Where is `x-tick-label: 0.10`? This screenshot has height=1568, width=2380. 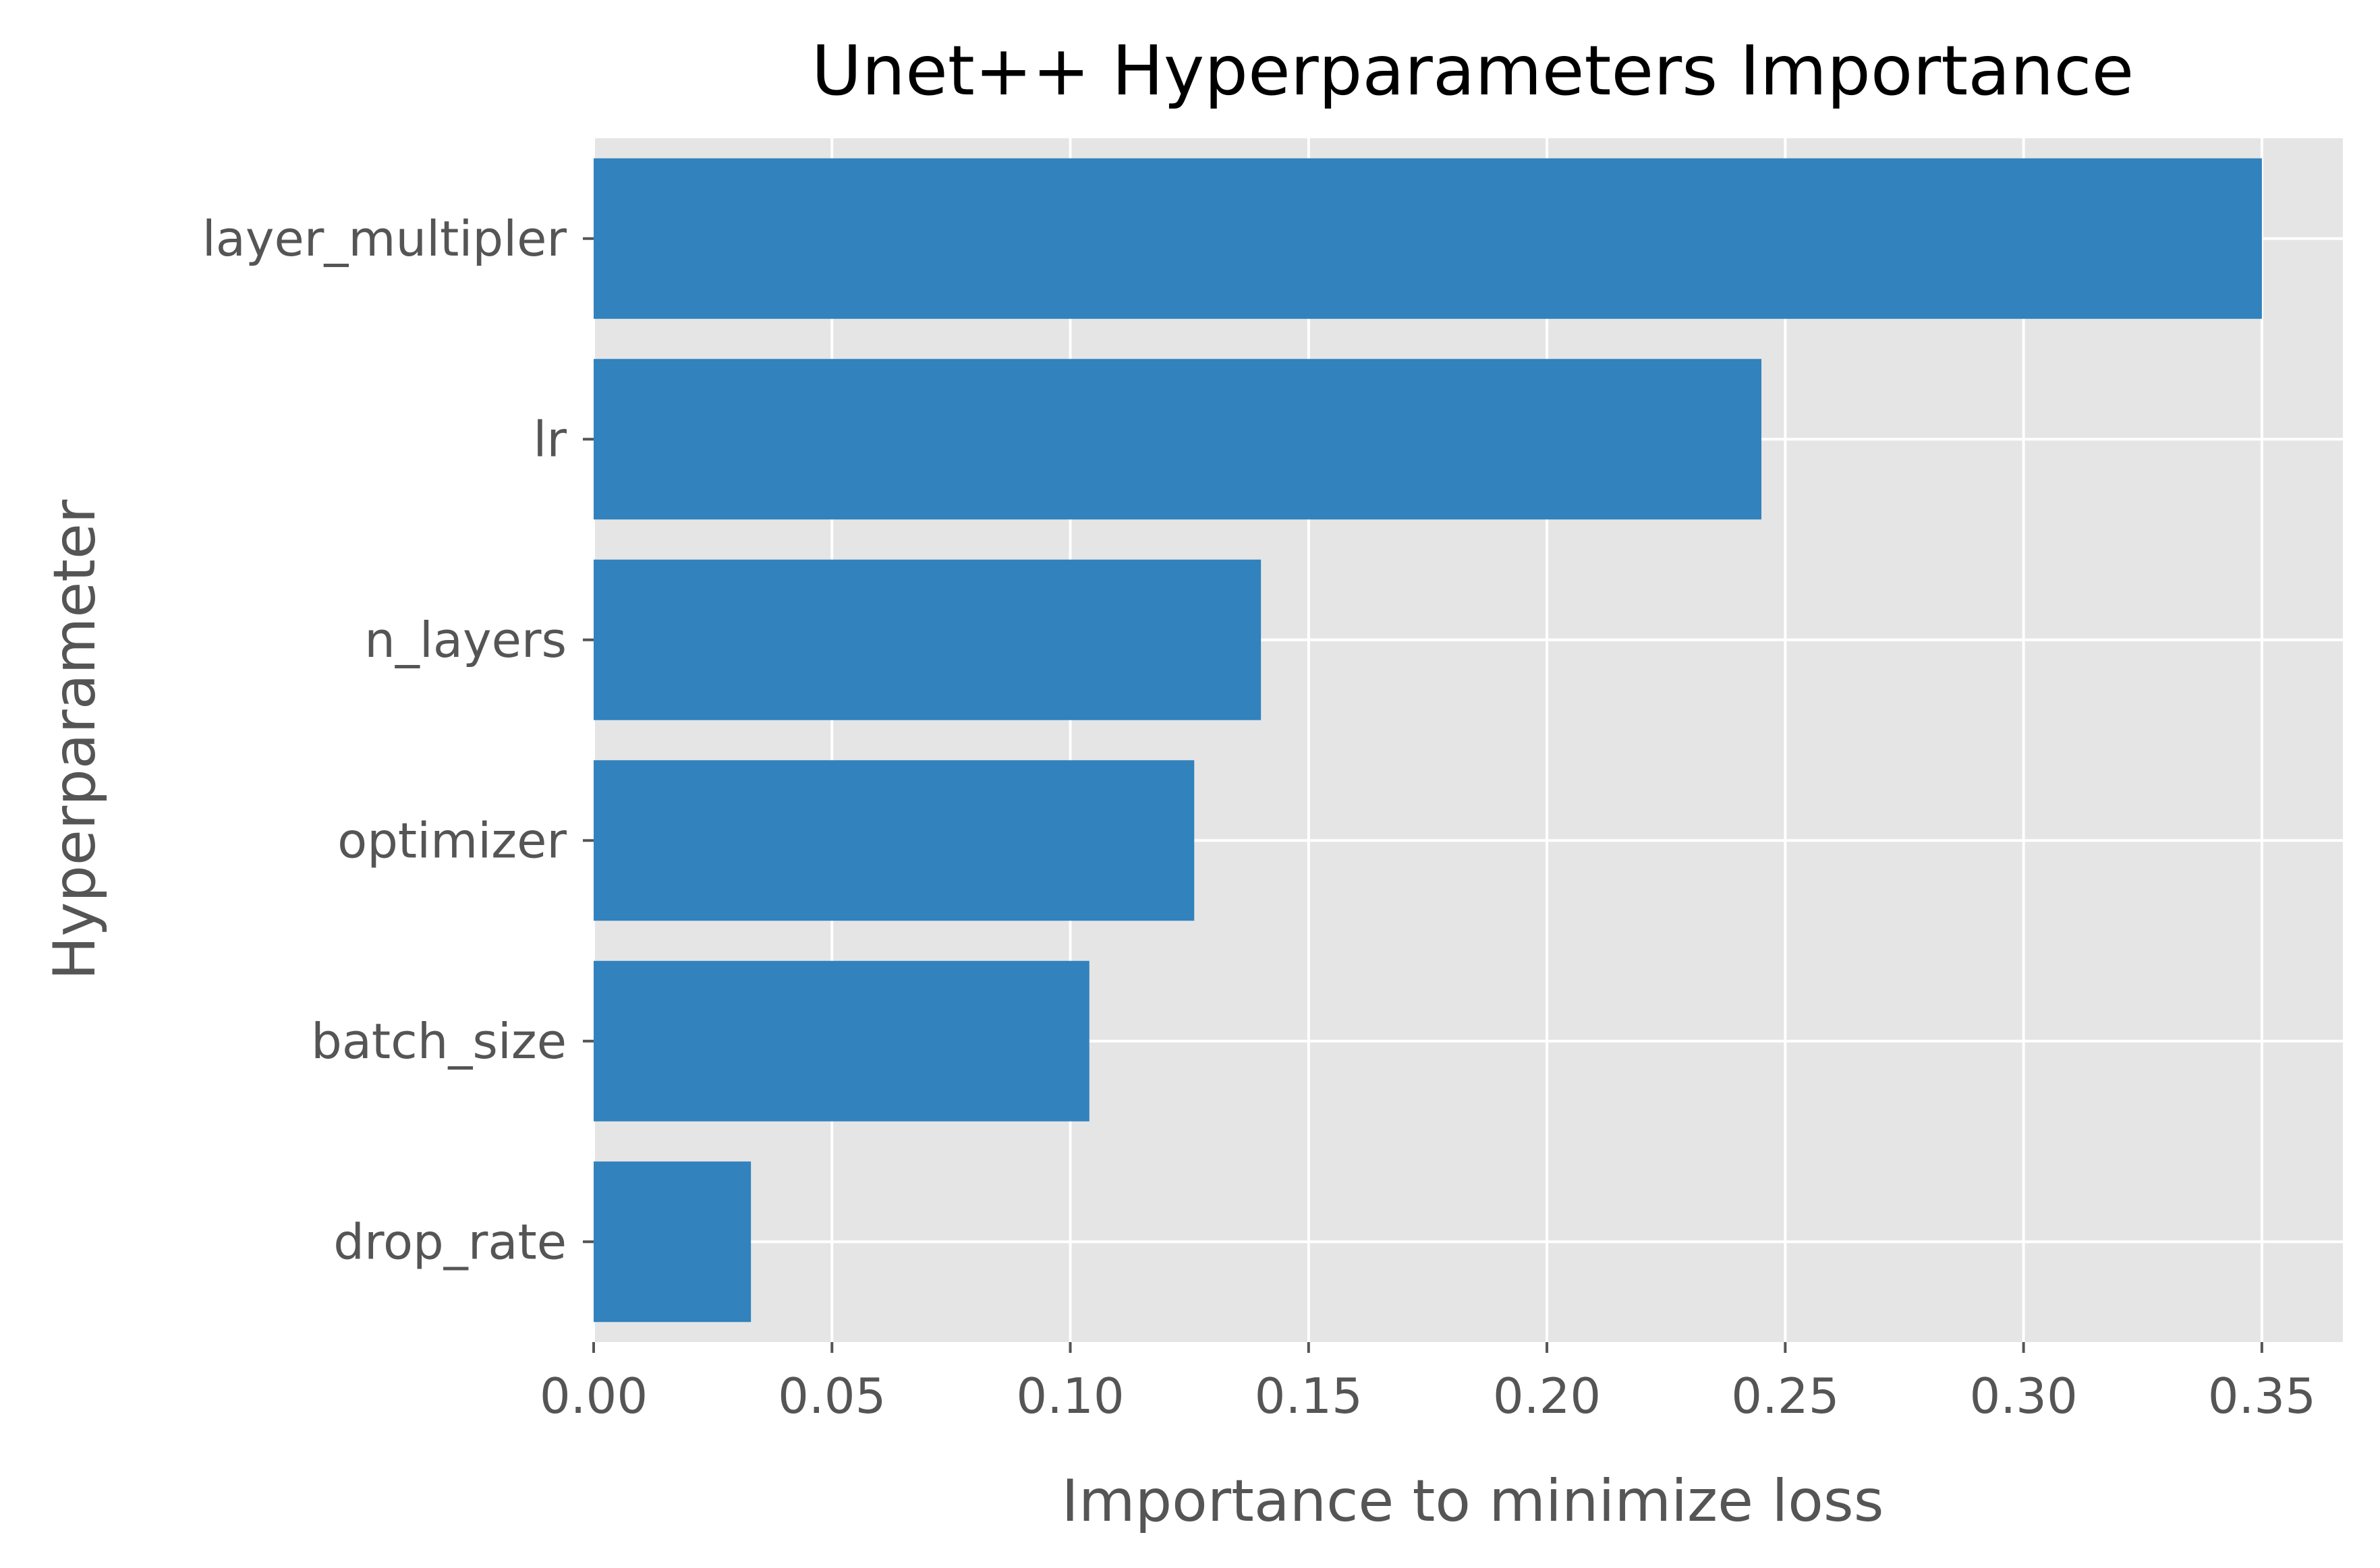
x-tick-label: 0.10 is located at coordinates (1070, 1396).